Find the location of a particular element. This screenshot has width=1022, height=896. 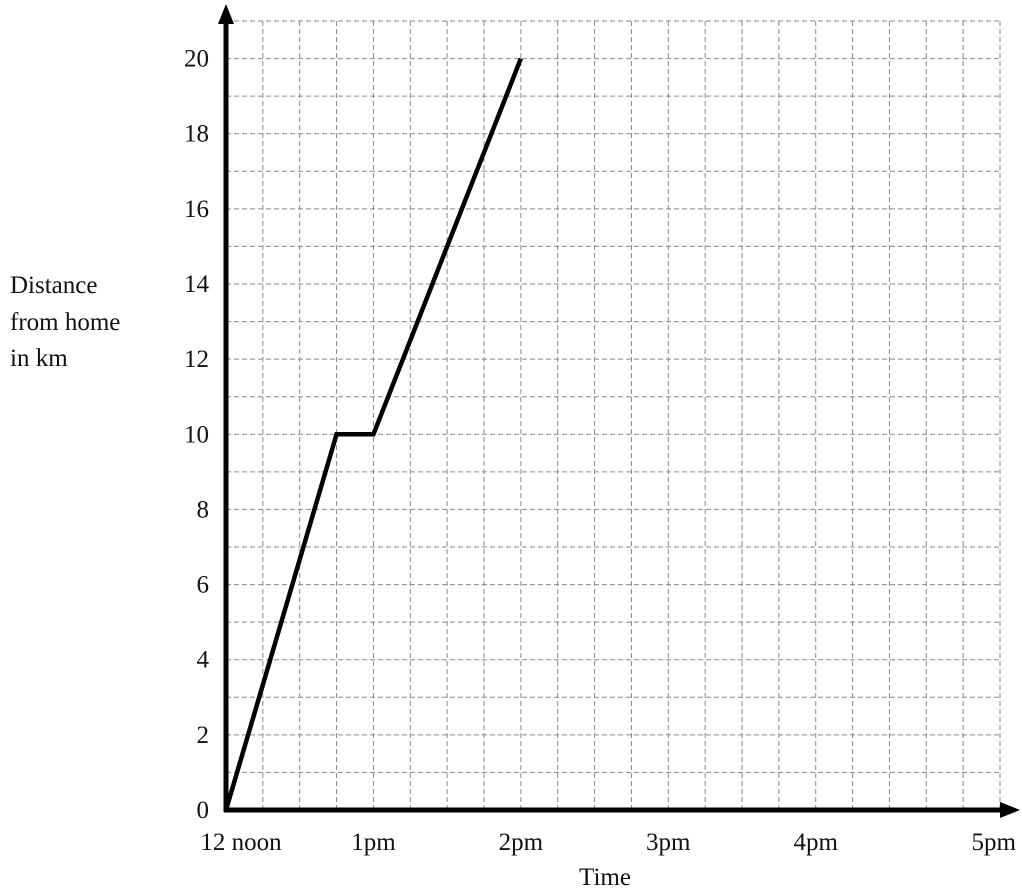

y-tick-label: 8 is located at coordinates (203, 509).